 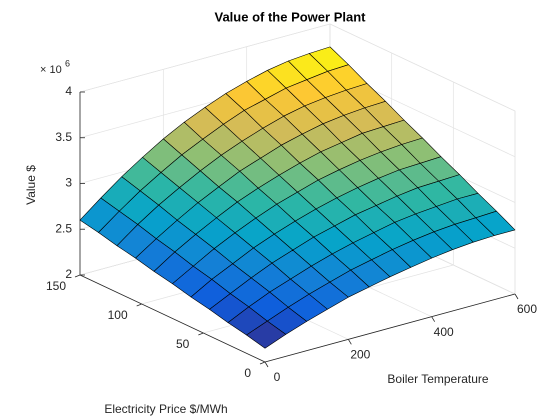 I want to click on chart-title: Value of the Power Plant, so click(x=291, y=16).